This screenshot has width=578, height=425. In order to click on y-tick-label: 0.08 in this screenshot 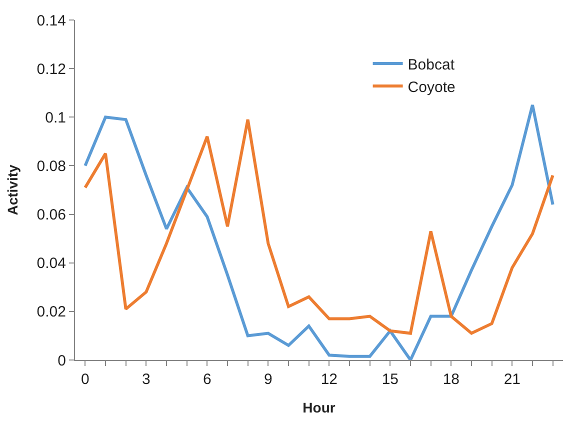, I will do `click(51, 166)`.